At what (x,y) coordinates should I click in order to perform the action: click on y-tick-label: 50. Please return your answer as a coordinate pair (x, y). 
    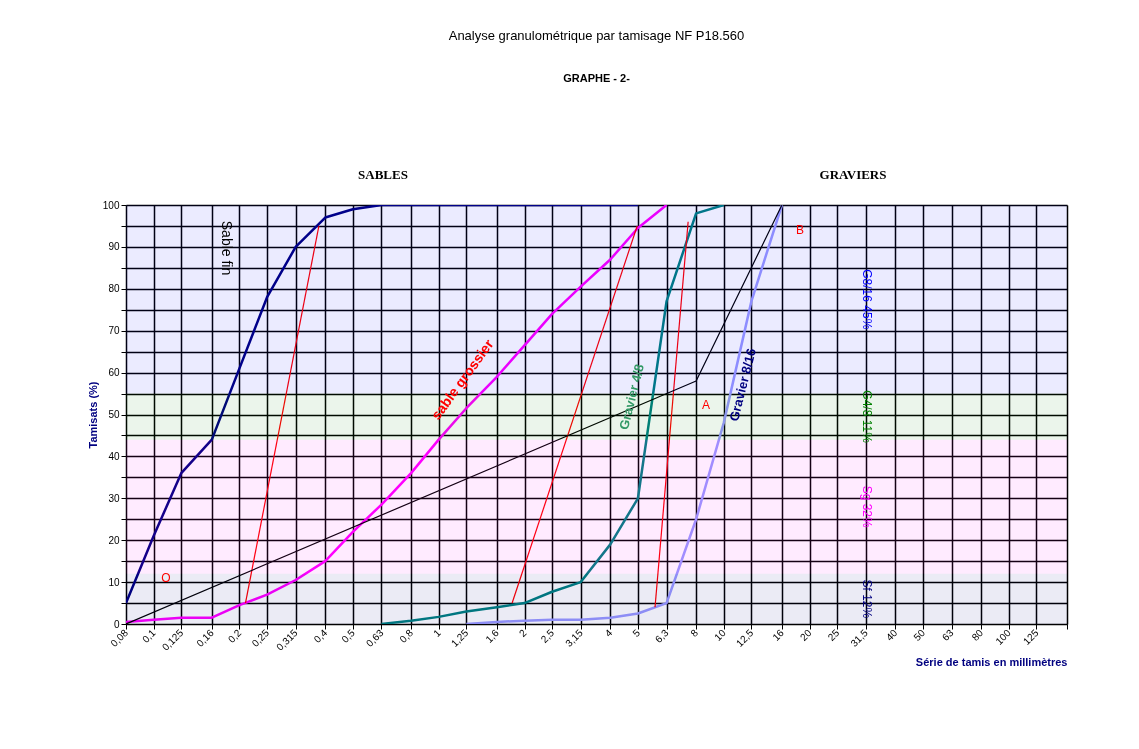
    Looking at the image, I should click on (114, 414).